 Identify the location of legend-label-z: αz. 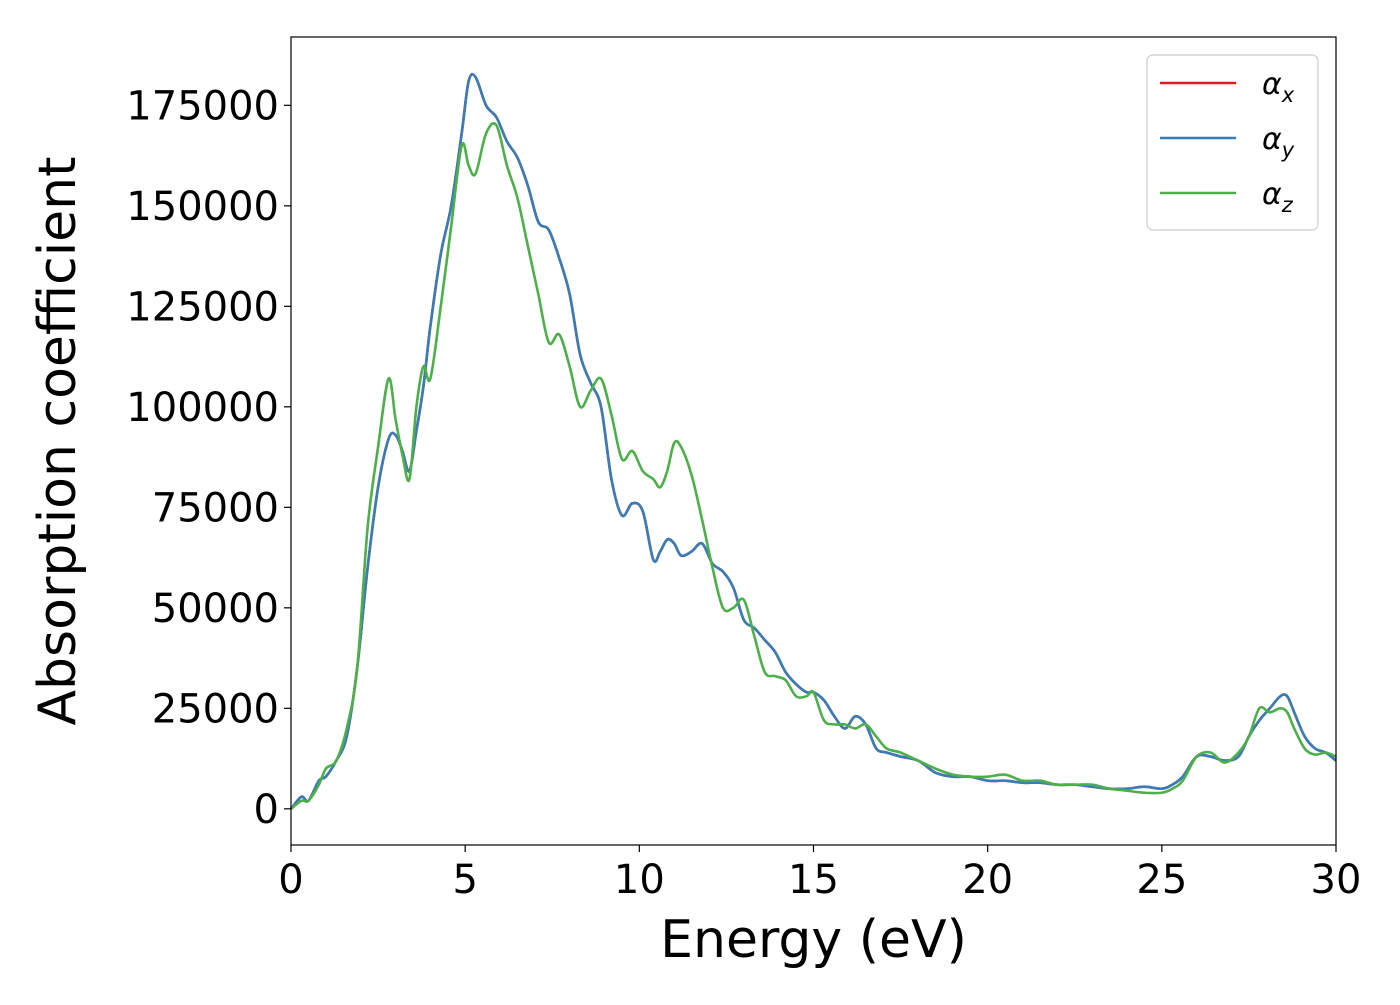
(1278, 197).